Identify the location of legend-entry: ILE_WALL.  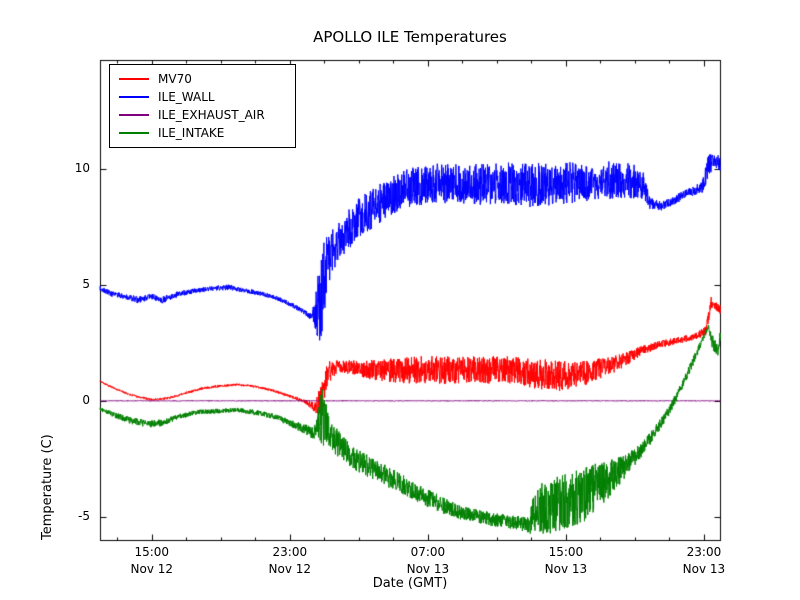
(192, 97).